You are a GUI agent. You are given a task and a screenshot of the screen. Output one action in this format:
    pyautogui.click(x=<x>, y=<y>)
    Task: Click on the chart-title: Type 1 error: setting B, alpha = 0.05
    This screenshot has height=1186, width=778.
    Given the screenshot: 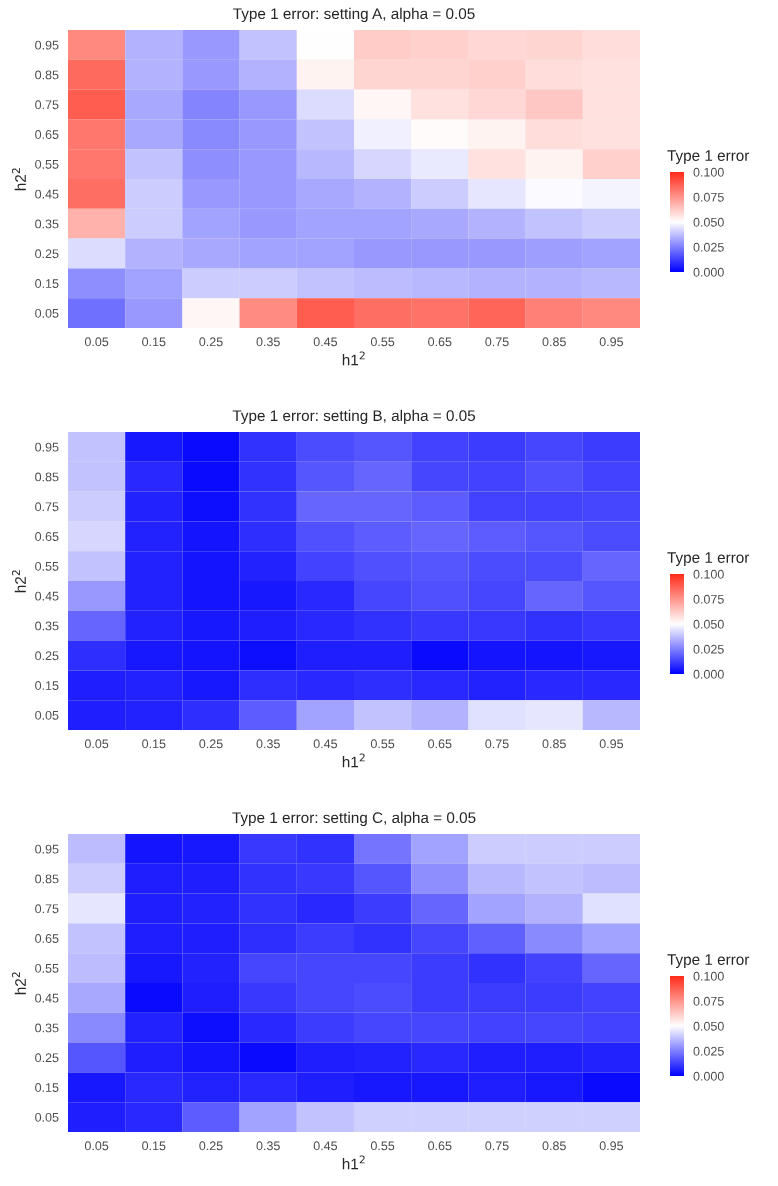 What is the action you would take?
    pyautogui.click(x=354, y=417)
    